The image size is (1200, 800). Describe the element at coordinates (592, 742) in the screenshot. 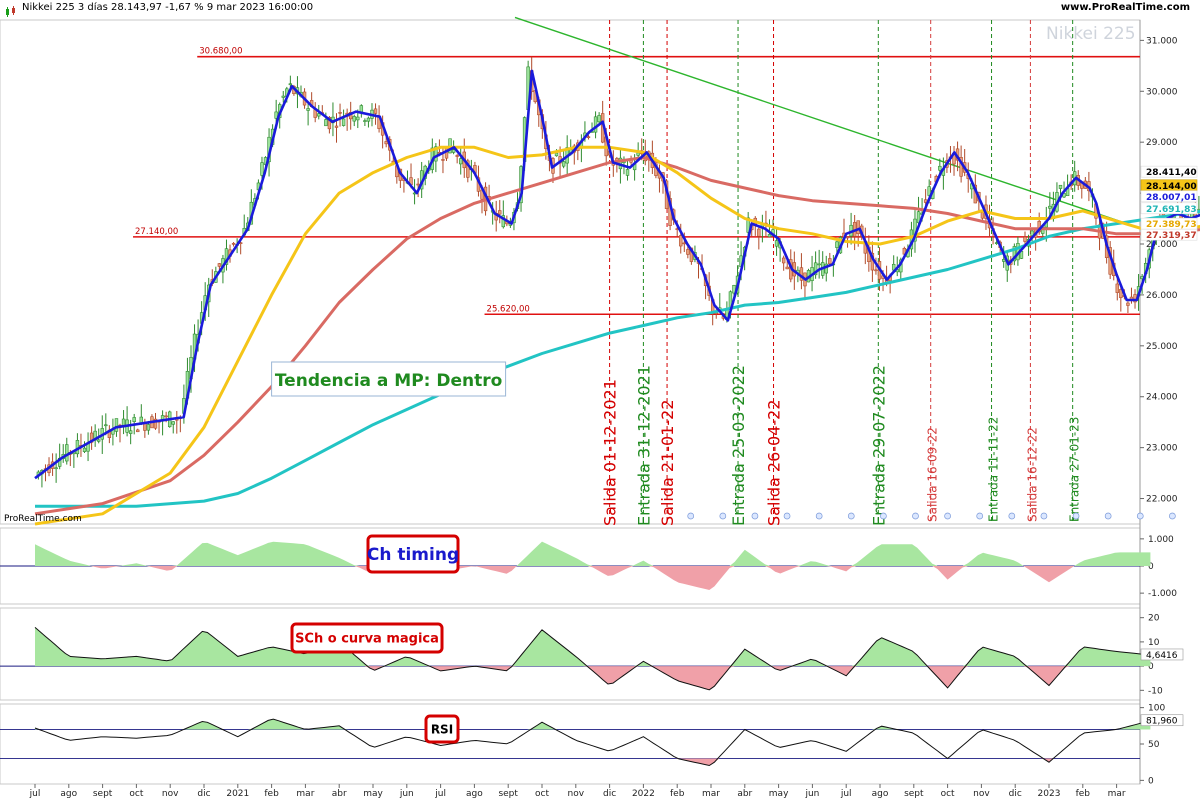

I see `rsi-line` at that location.